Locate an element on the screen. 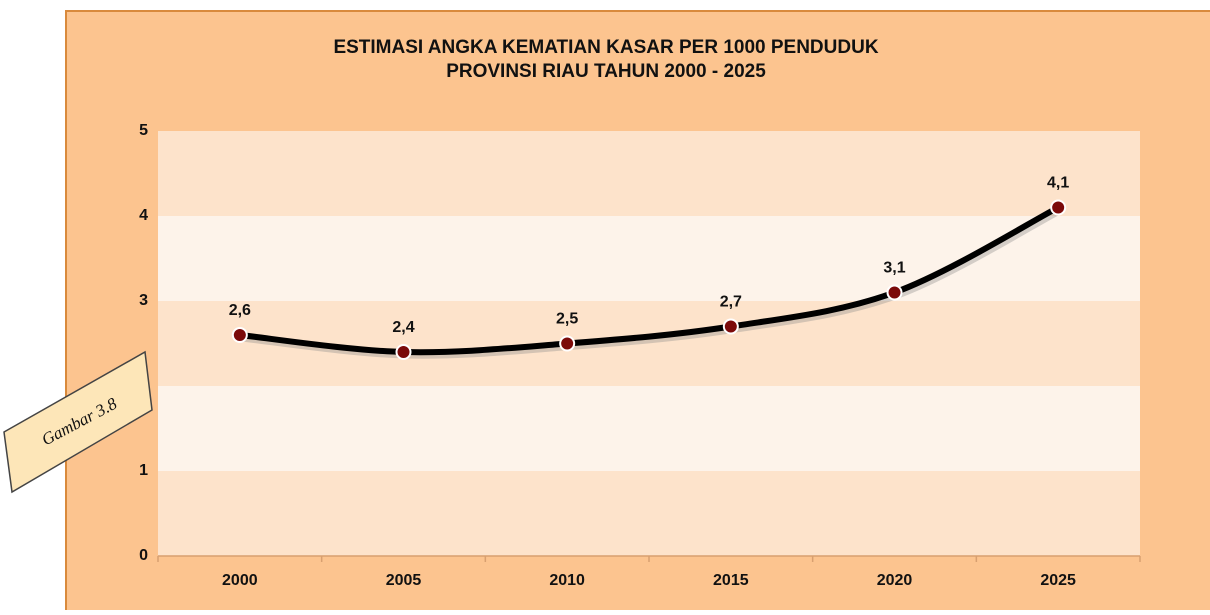 This screenshot has height=615, width=1210. data-label: 4,1 is located at coordinates (1058, 183).